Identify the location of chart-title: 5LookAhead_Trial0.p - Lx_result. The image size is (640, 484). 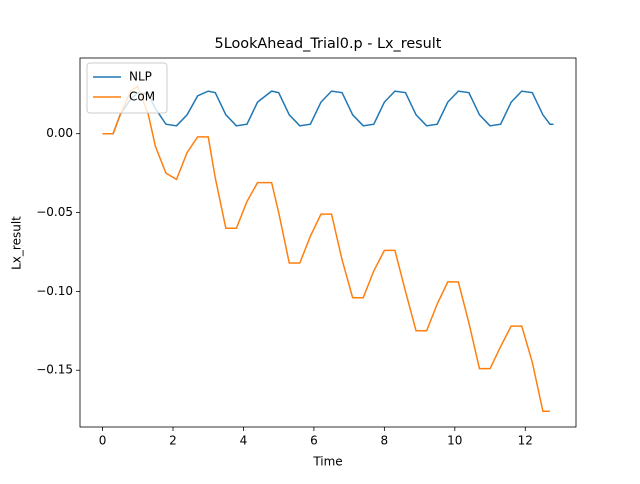
(328, 44).